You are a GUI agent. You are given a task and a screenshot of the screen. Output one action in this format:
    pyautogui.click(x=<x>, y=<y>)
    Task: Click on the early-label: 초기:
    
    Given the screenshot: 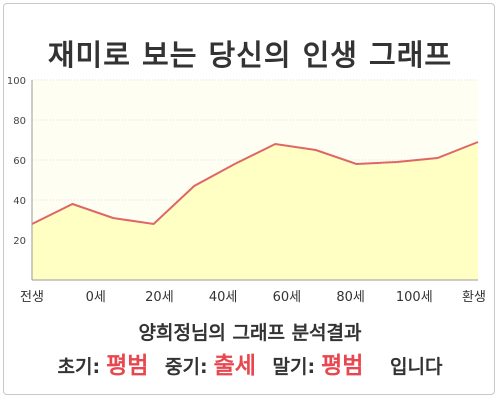 What is the action you would take?
    pyautogui.click(x=79, y=367)
    